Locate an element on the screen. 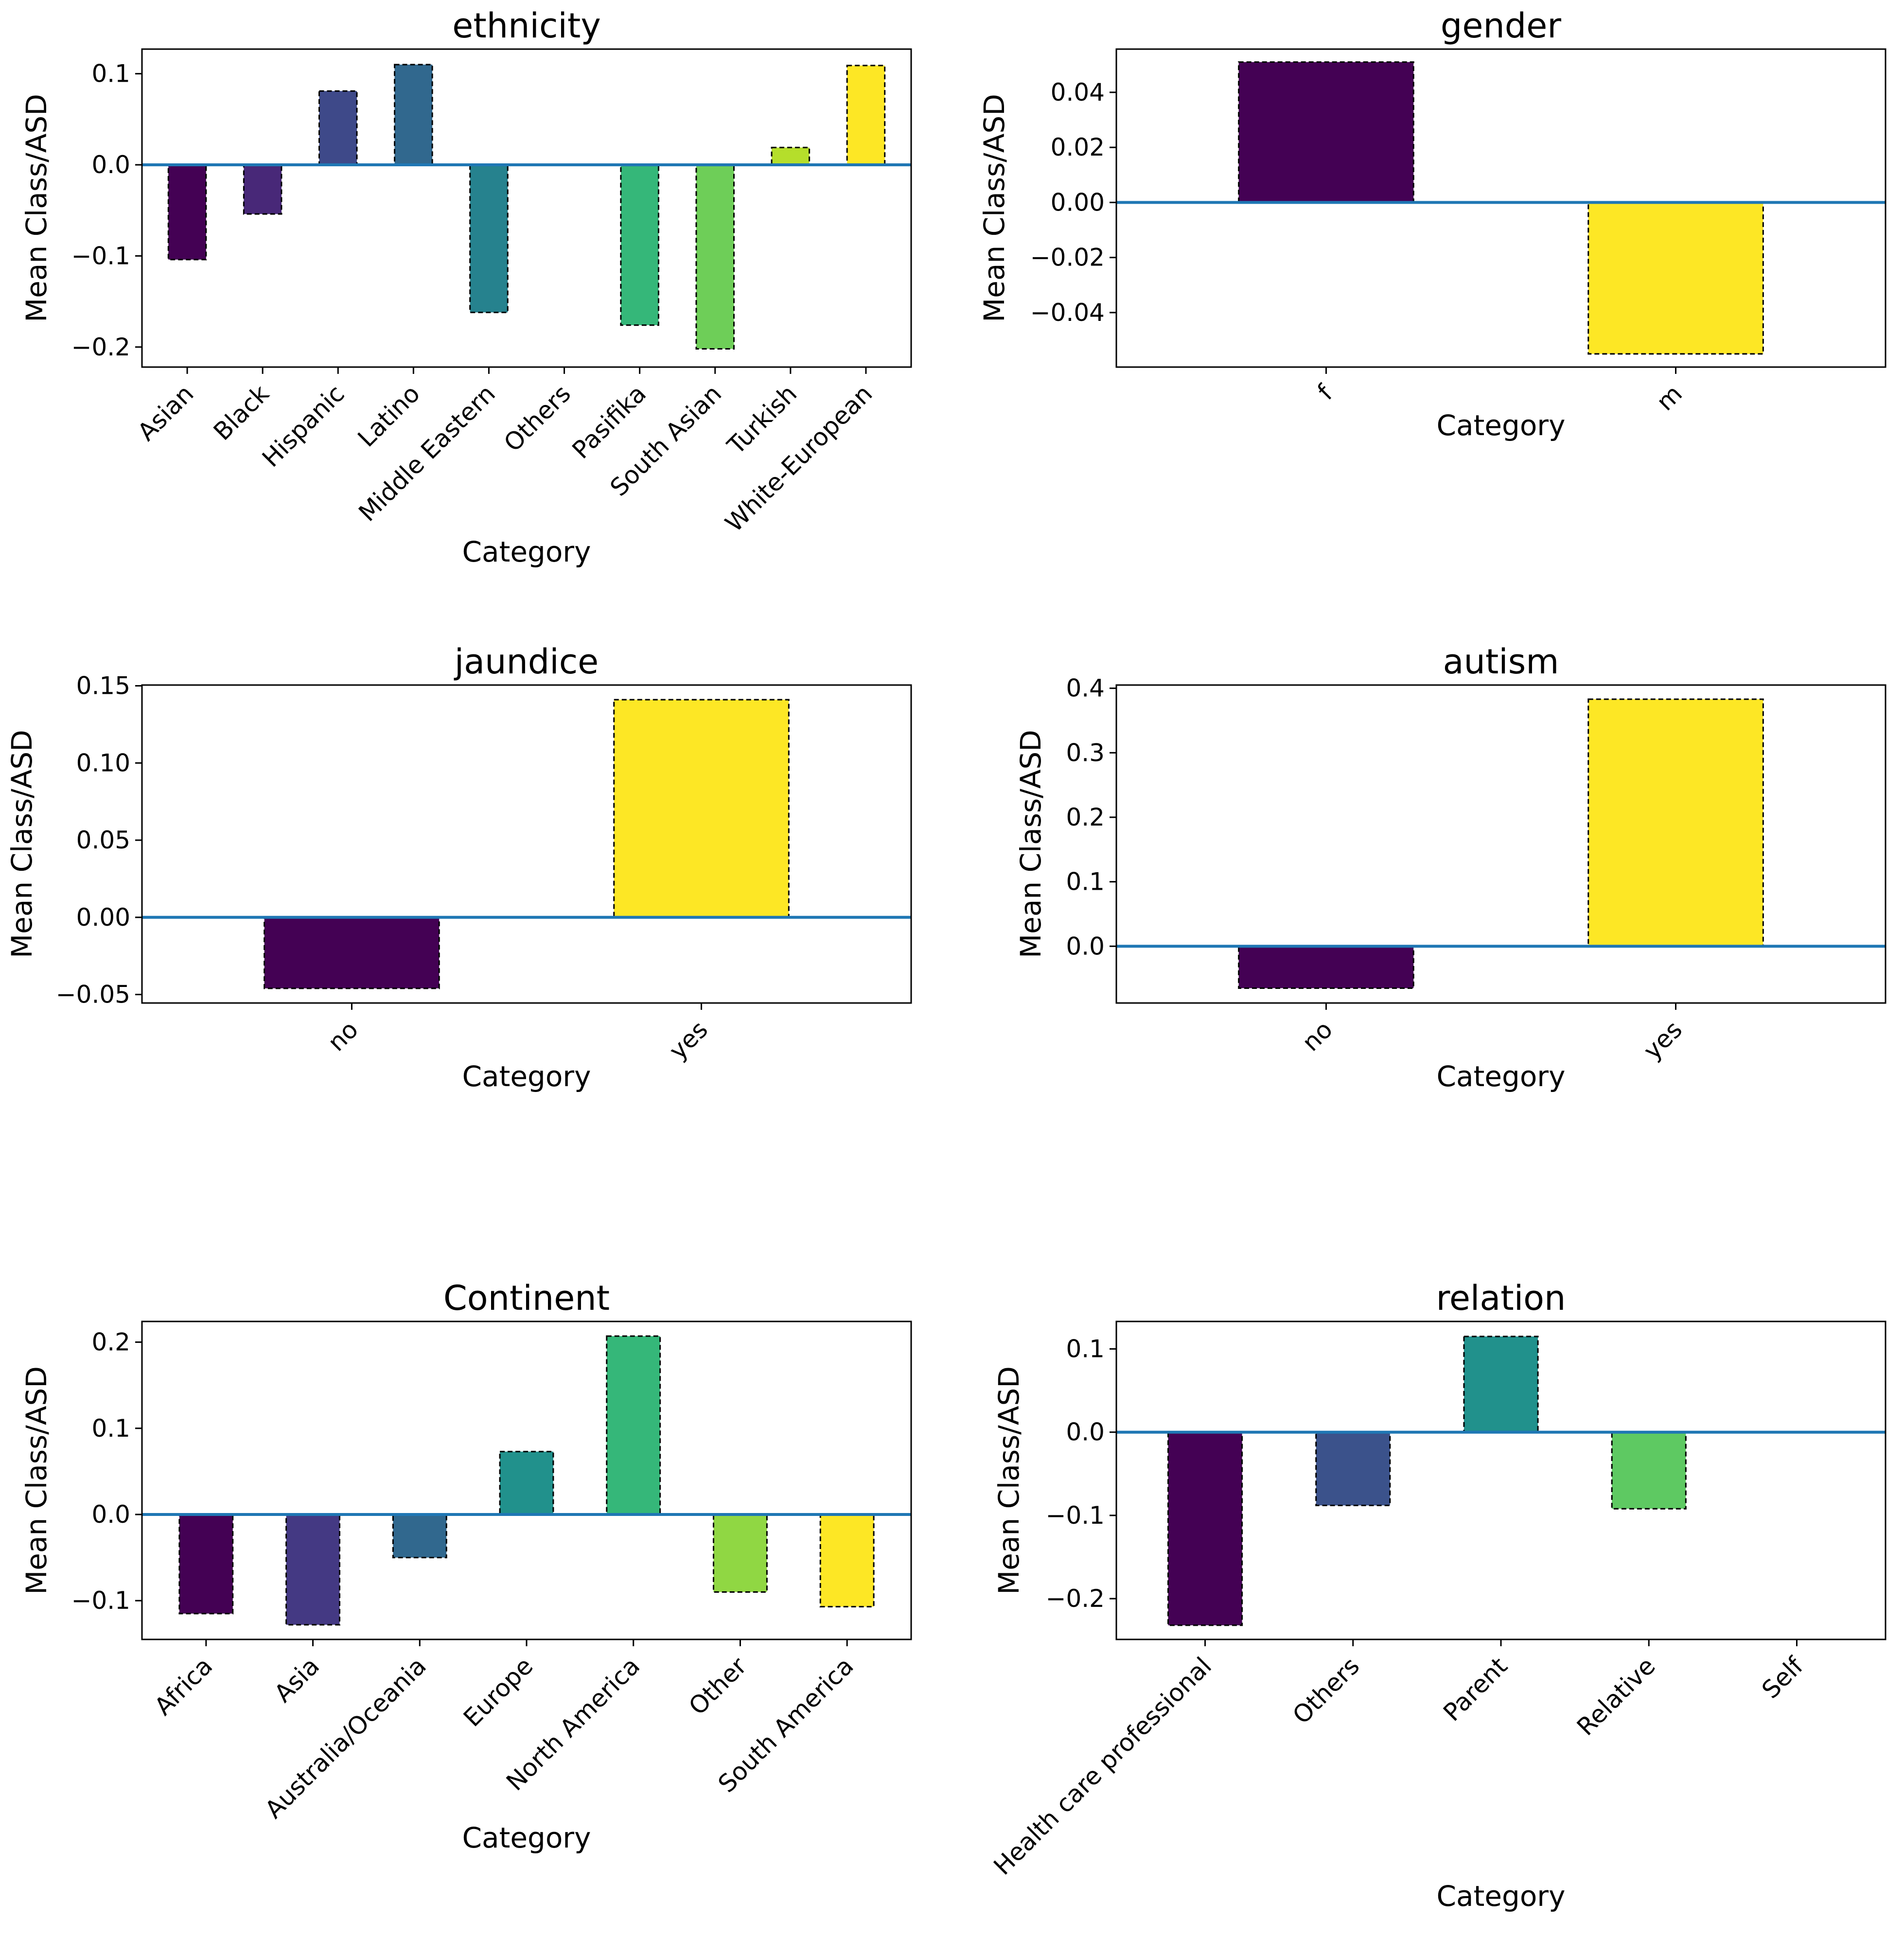  bar-latino is located at coordinates (413, 115).